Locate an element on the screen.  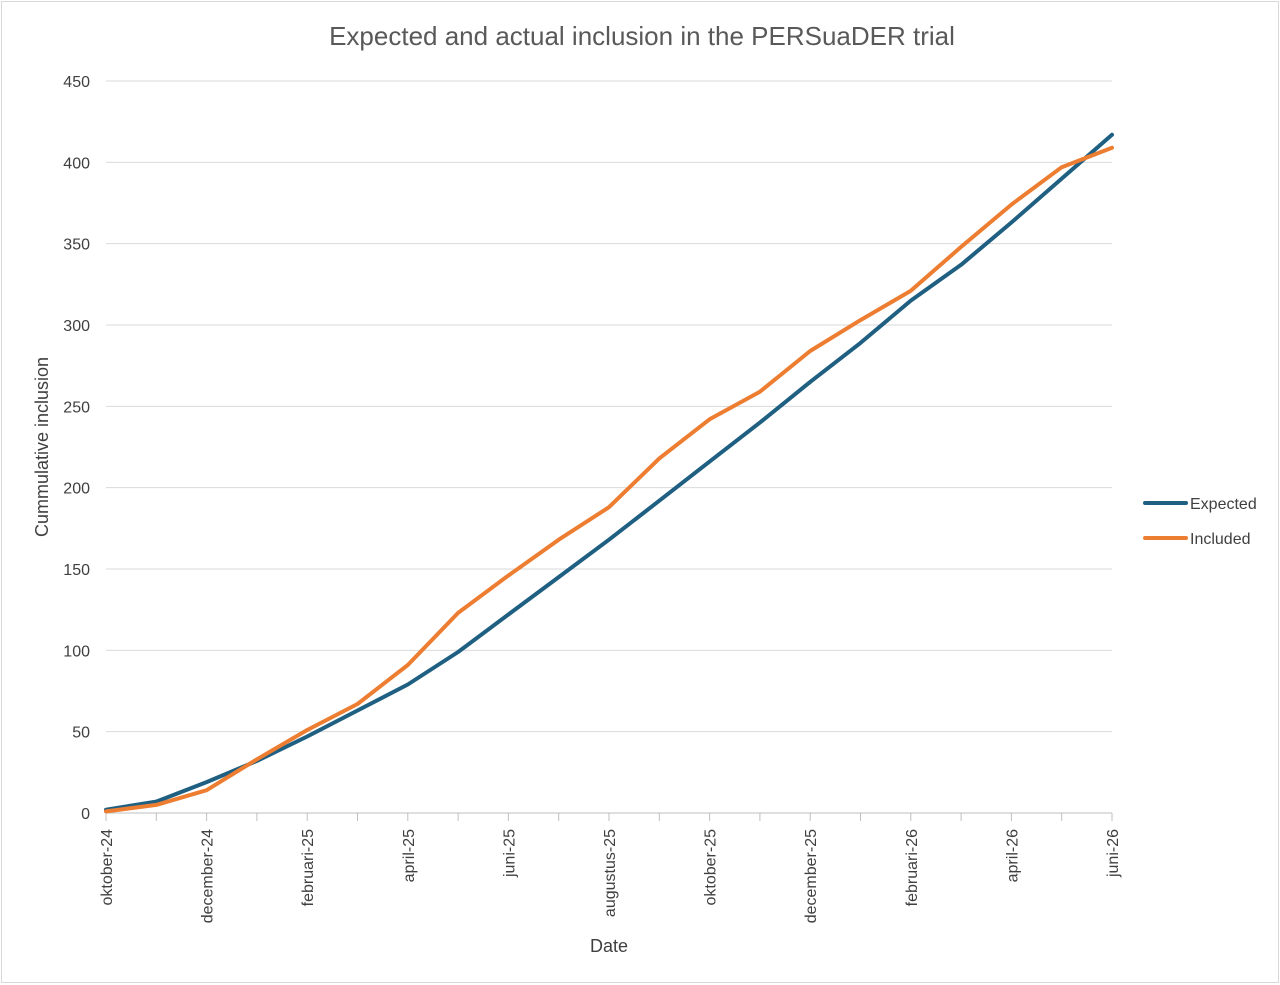
legend: Expected Included is located at coordinates (1201, 522).